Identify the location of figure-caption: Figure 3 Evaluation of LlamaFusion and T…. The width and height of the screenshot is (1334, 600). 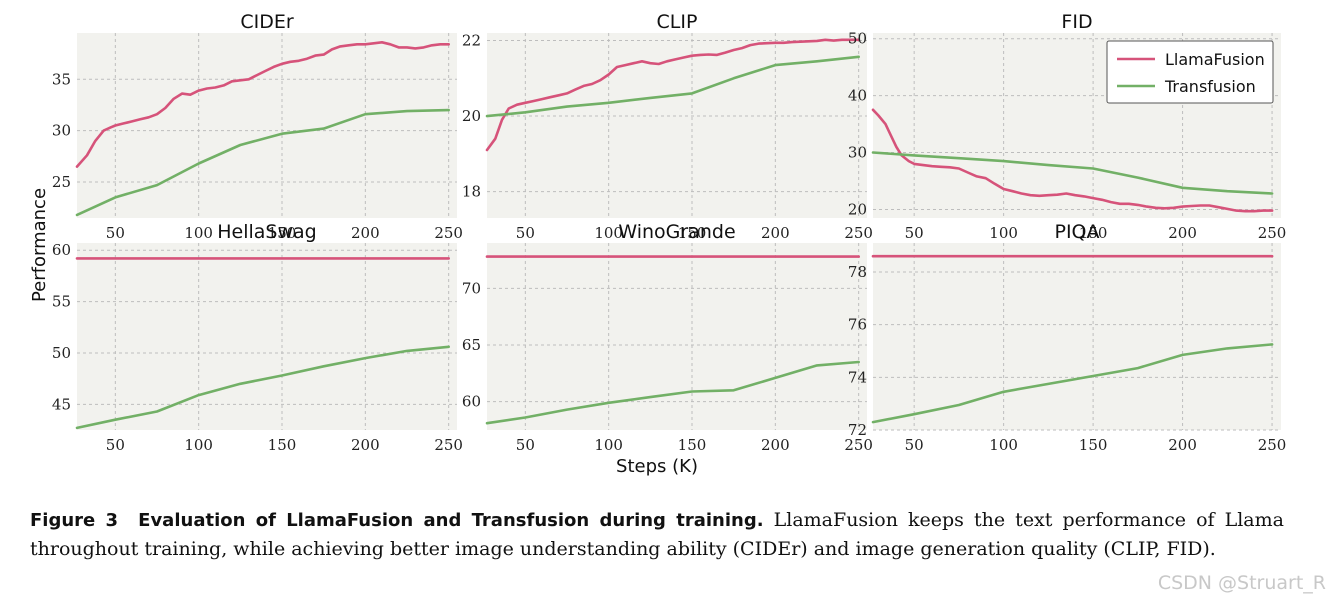
(657, 535).